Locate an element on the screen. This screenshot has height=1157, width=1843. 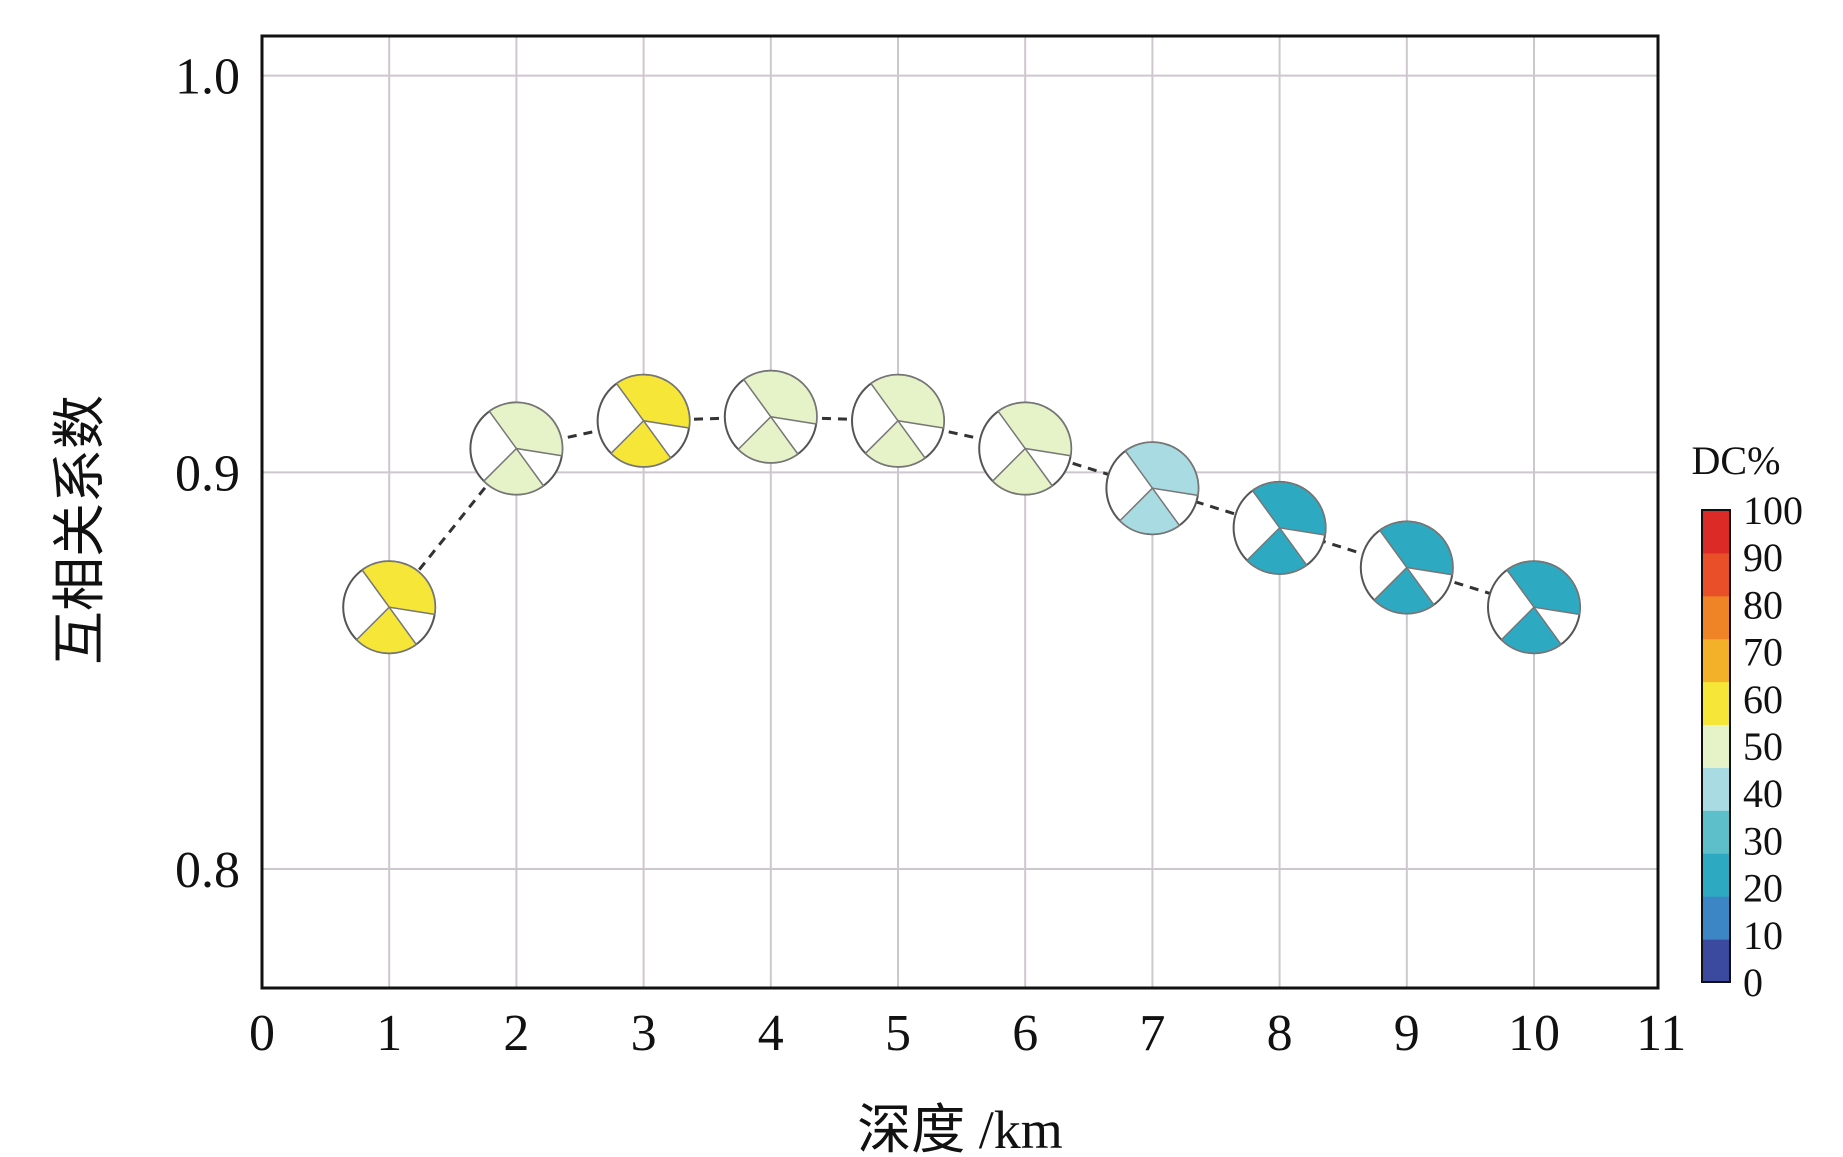
y-axis-title: 互相关系数 is located at coordinates (80, 530).